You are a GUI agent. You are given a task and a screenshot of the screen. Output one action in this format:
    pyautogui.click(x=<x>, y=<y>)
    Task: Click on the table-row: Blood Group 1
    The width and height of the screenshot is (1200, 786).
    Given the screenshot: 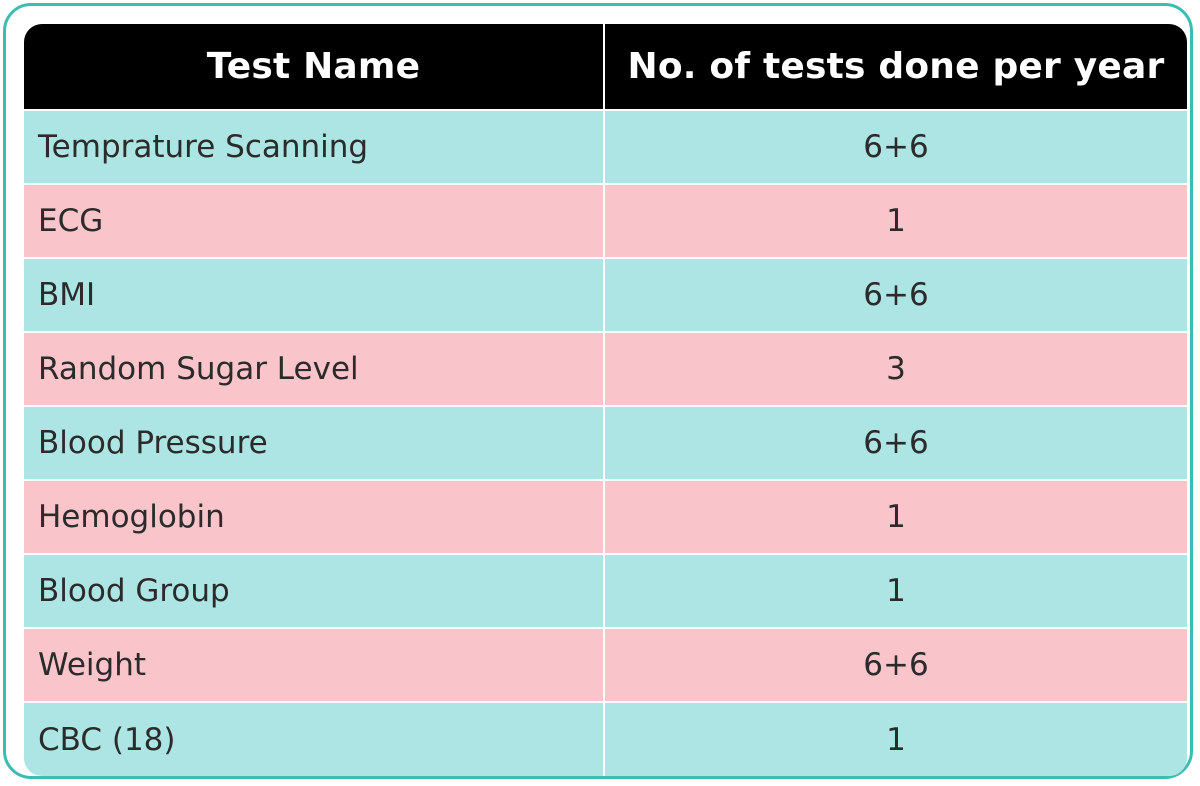 What is the action you would take?
    pyautogui.click(x=605, y=591)
    